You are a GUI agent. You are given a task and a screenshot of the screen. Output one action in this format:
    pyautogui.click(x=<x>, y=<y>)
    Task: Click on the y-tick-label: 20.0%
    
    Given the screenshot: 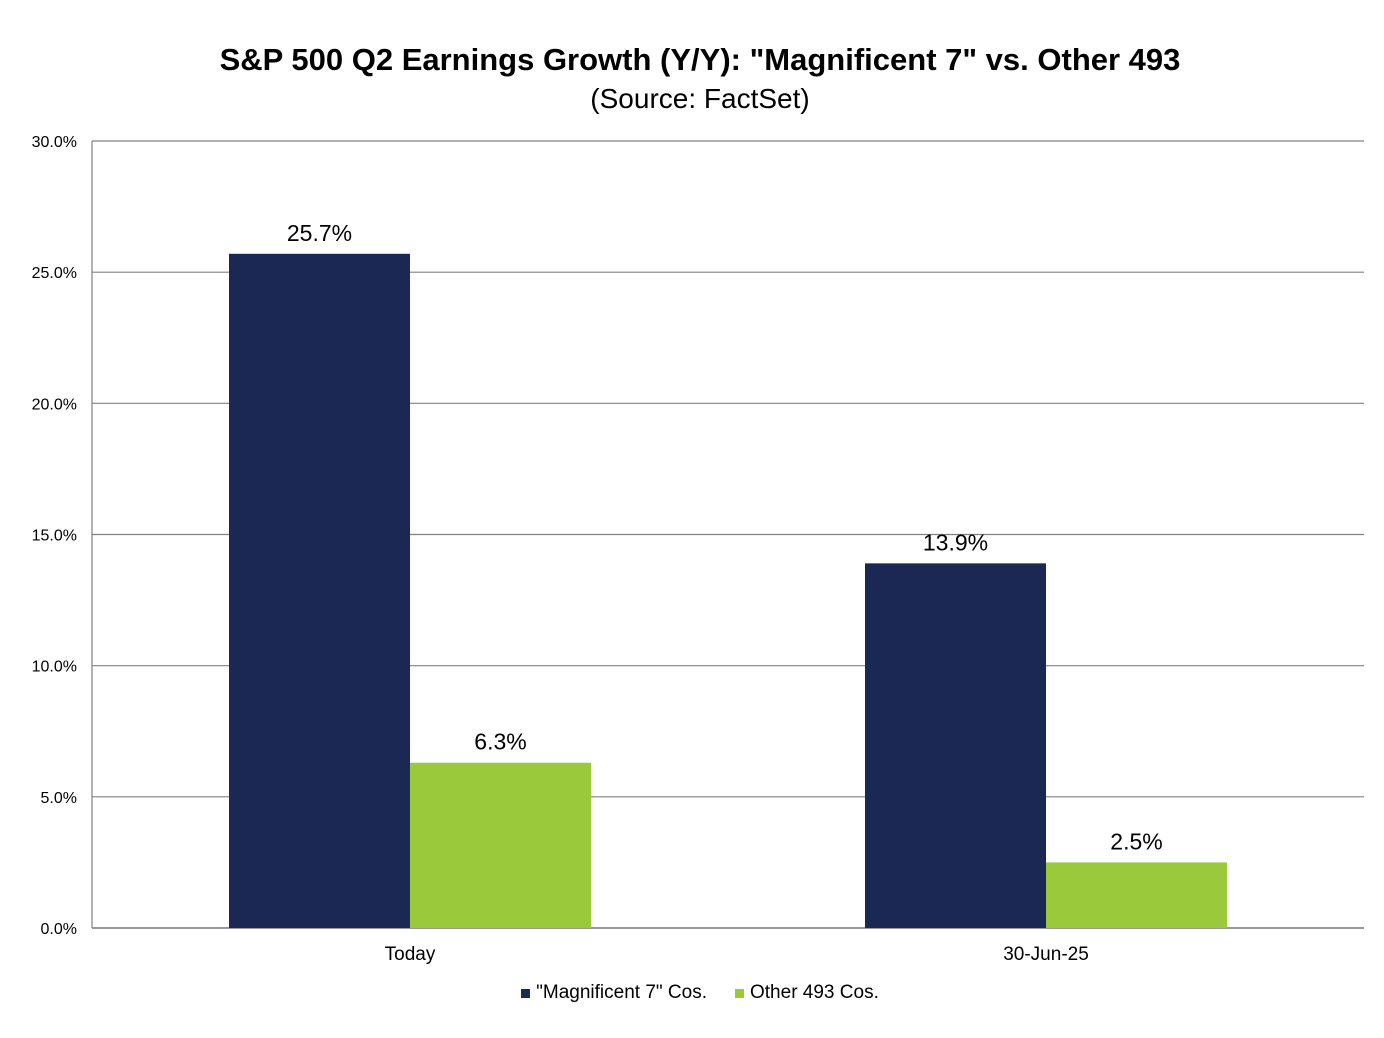 What is the action you would take?
    pyautogui.click(x=54, y=404)
    